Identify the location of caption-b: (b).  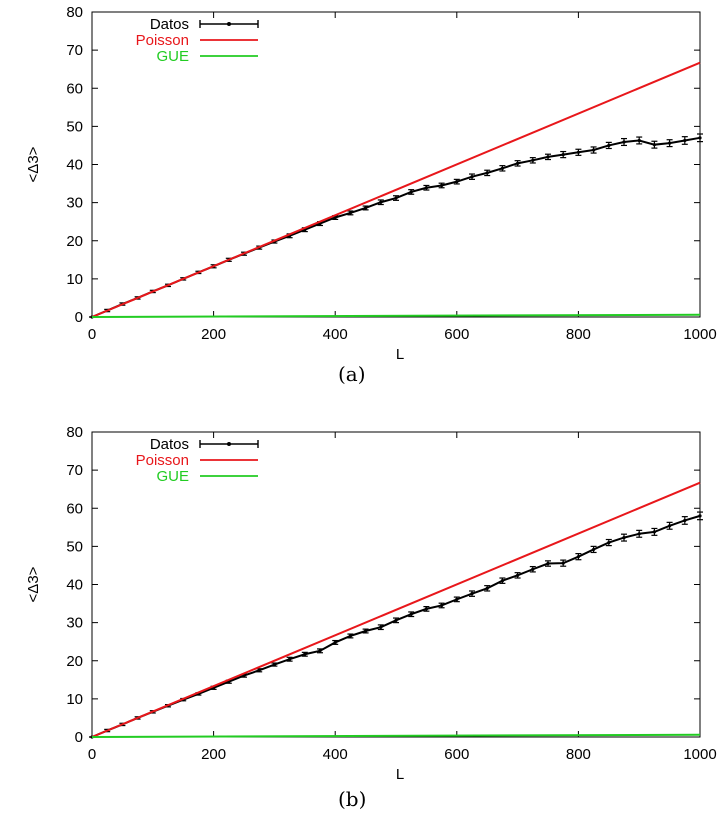
(352, 799).